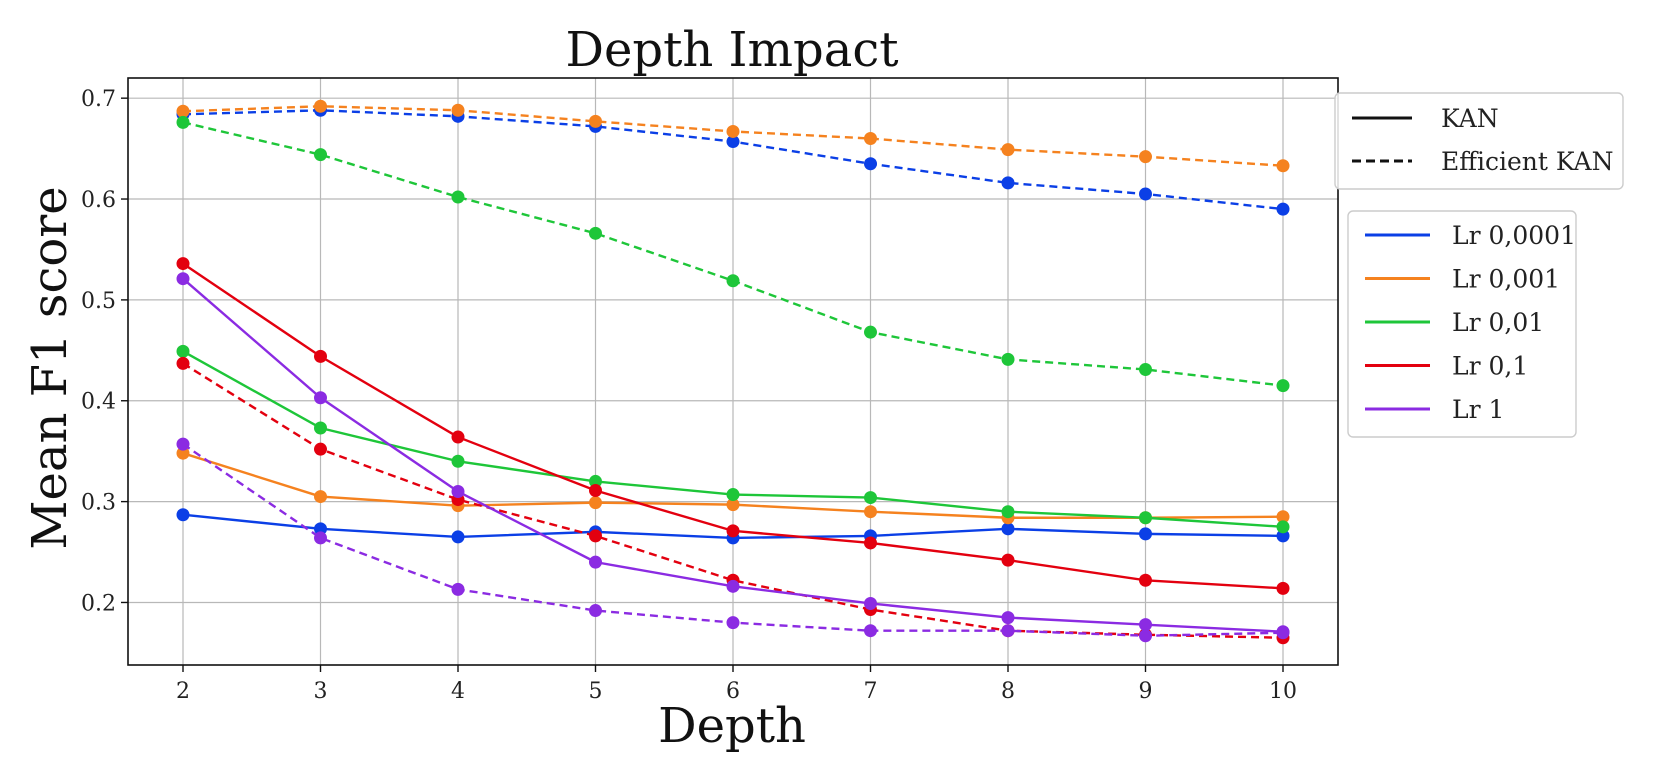 The image size is (1661, 775). I want to click on data-point-lr-1-kan-x4, so click(458, 492).